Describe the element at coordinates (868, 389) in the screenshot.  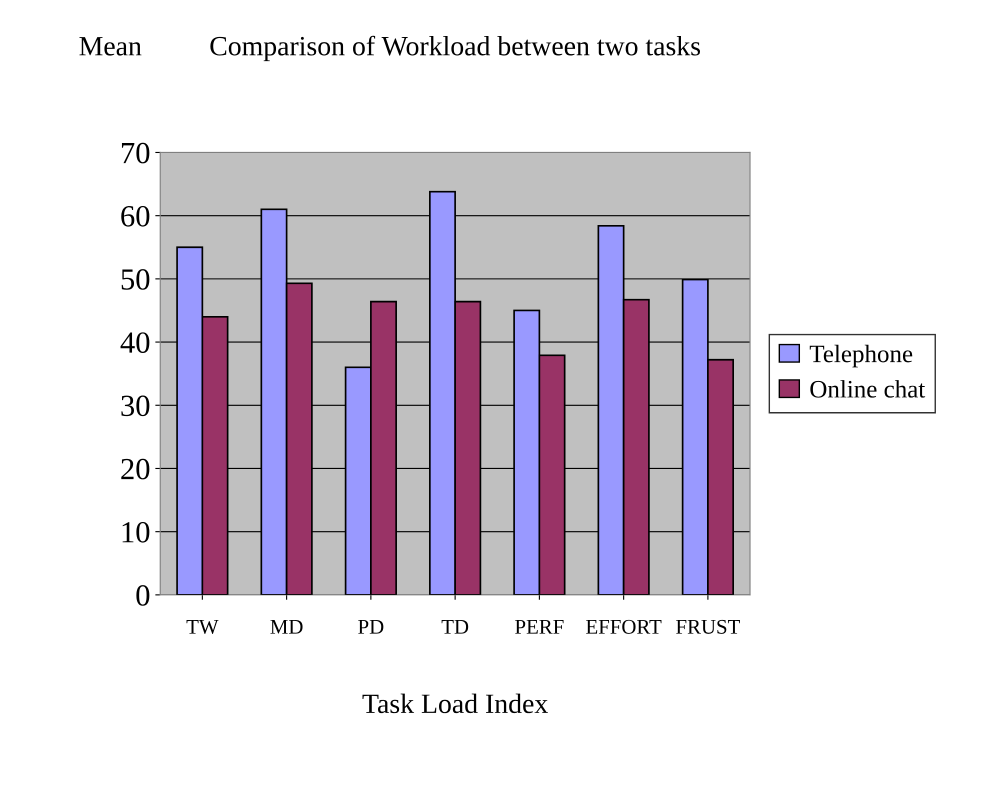
I see `legend-label: Online chat` at that location.